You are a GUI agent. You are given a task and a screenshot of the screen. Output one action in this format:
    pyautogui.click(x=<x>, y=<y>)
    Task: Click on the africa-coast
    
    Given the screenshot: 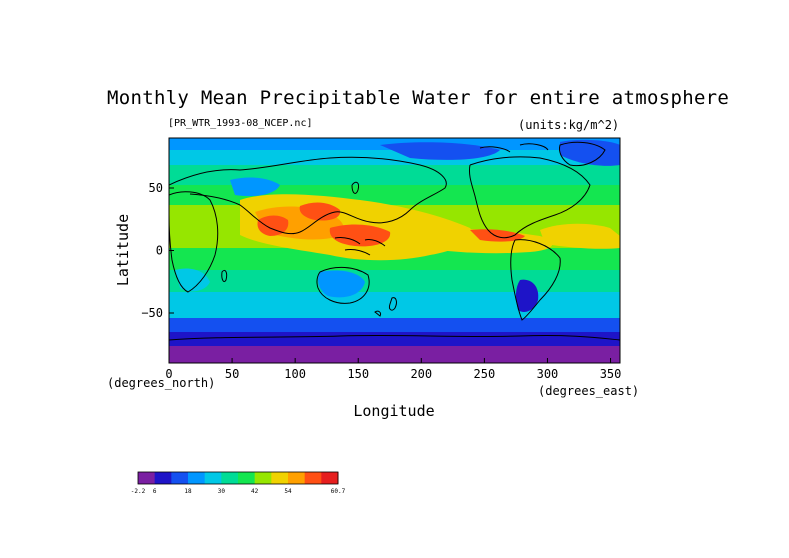 What is the action you would take?
    pyautogui.click(x=194, y=242)
    